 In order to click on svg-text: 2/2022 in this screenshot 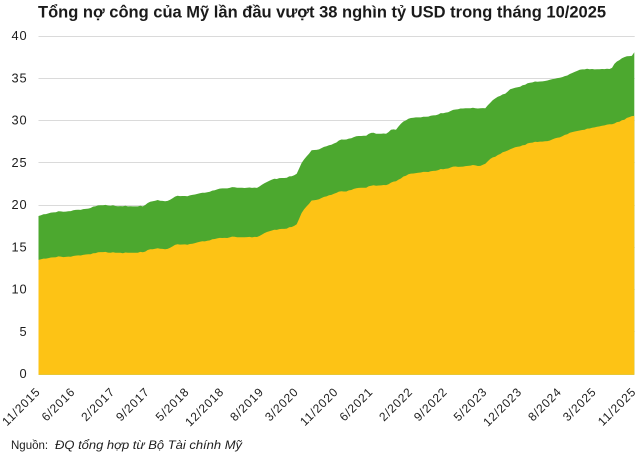, I will do `click(395, 404)`.